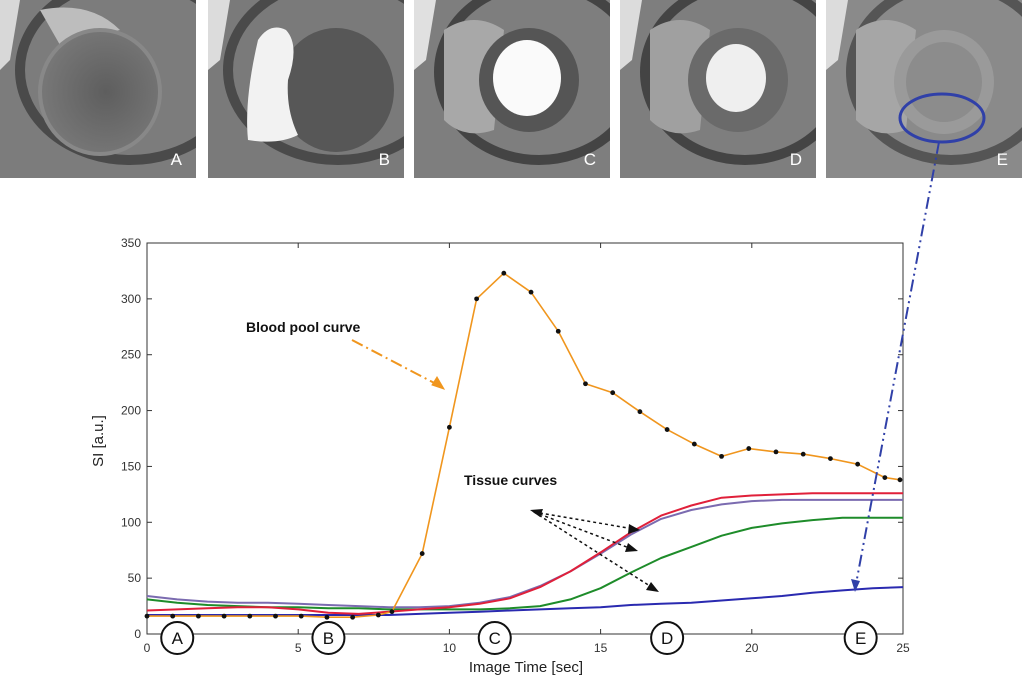 The height and width of the screenshot is (681, 1022). What do you see at coordinates (601, 648) in the screenshot?
I see `x-tick-label: 15` at bounding box center [601, 648].